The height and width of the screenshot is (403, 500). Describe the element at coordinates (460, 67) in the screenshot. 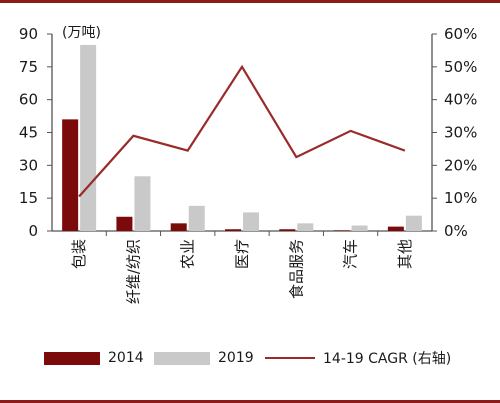

I see `right-tick-label: 50%` at that location.